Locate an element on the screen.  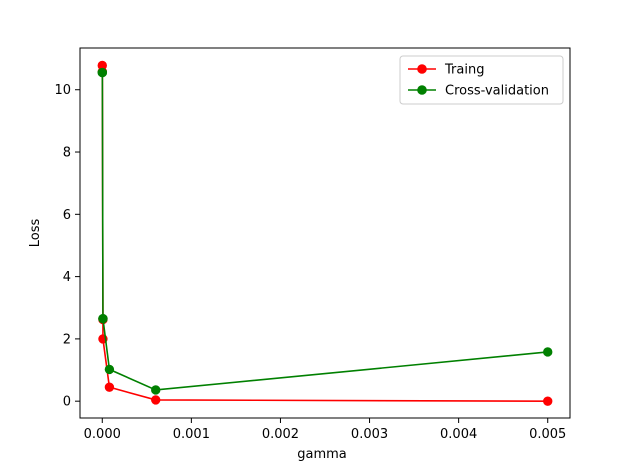
x-tick-label: 0.002 is located at coordinates (280, 434).